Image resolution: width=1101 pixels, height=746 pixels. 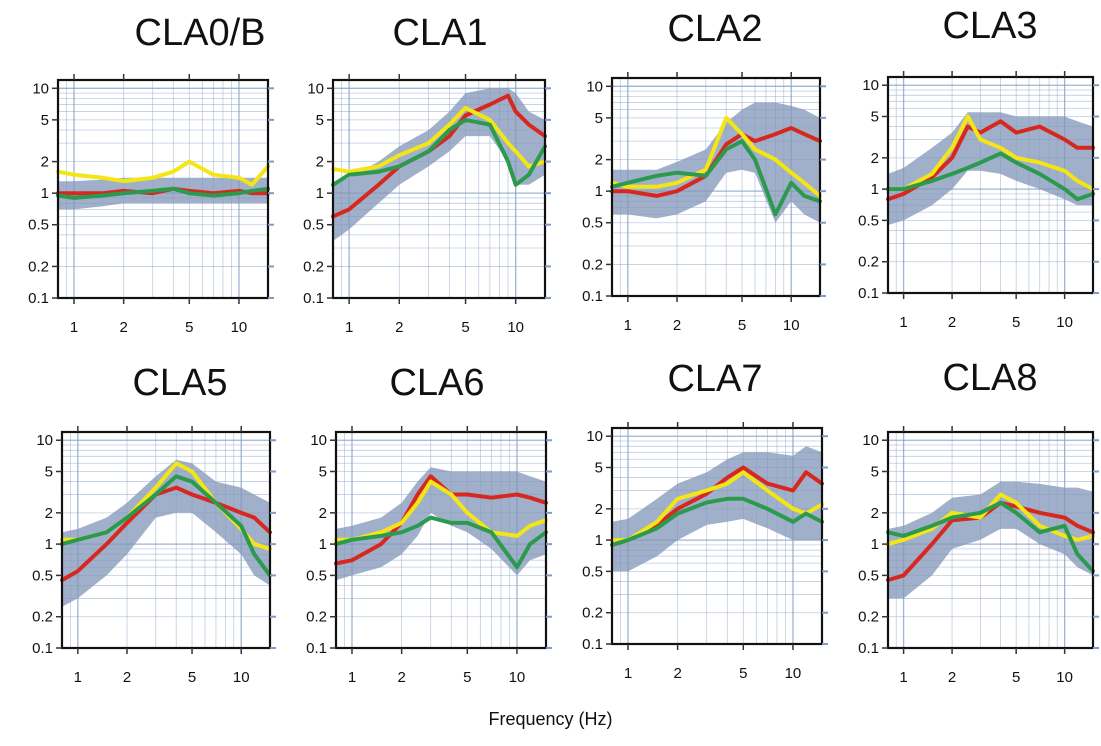 What do you see at coordinates (180, 383) in the screenshot?
I see `chart-title: CLA5` at bounding box center [180, 383].